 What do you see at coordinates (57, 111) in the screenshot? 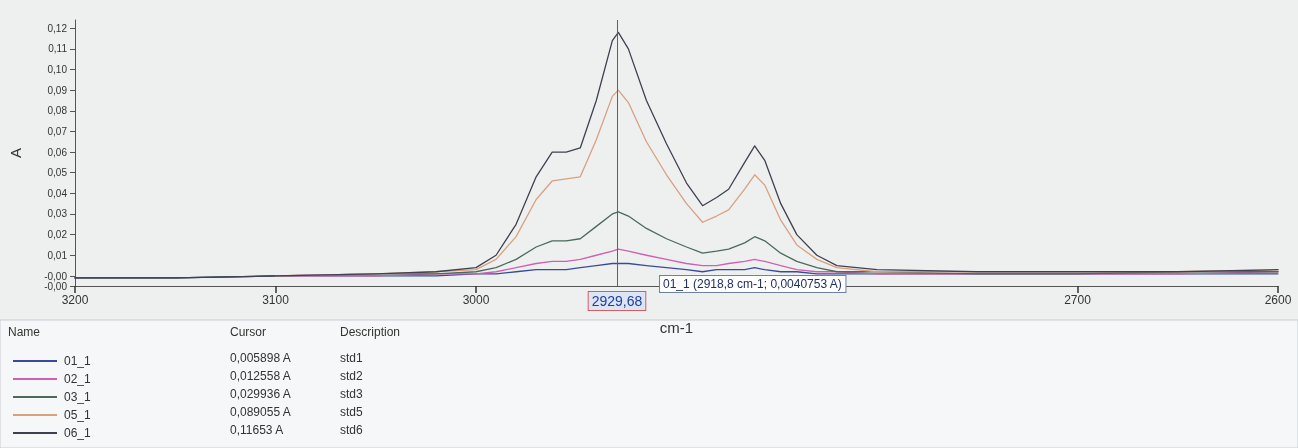
I see `y-tick-label: 0,08` at bounding box center [57, 111].